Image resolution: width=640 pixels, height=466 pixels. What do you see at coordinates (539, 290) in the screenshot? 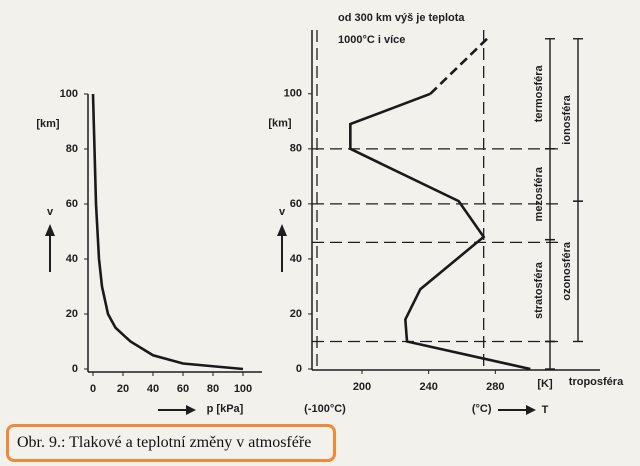
I see `layer-label: stratosféra` at bounding box center [539, 290].